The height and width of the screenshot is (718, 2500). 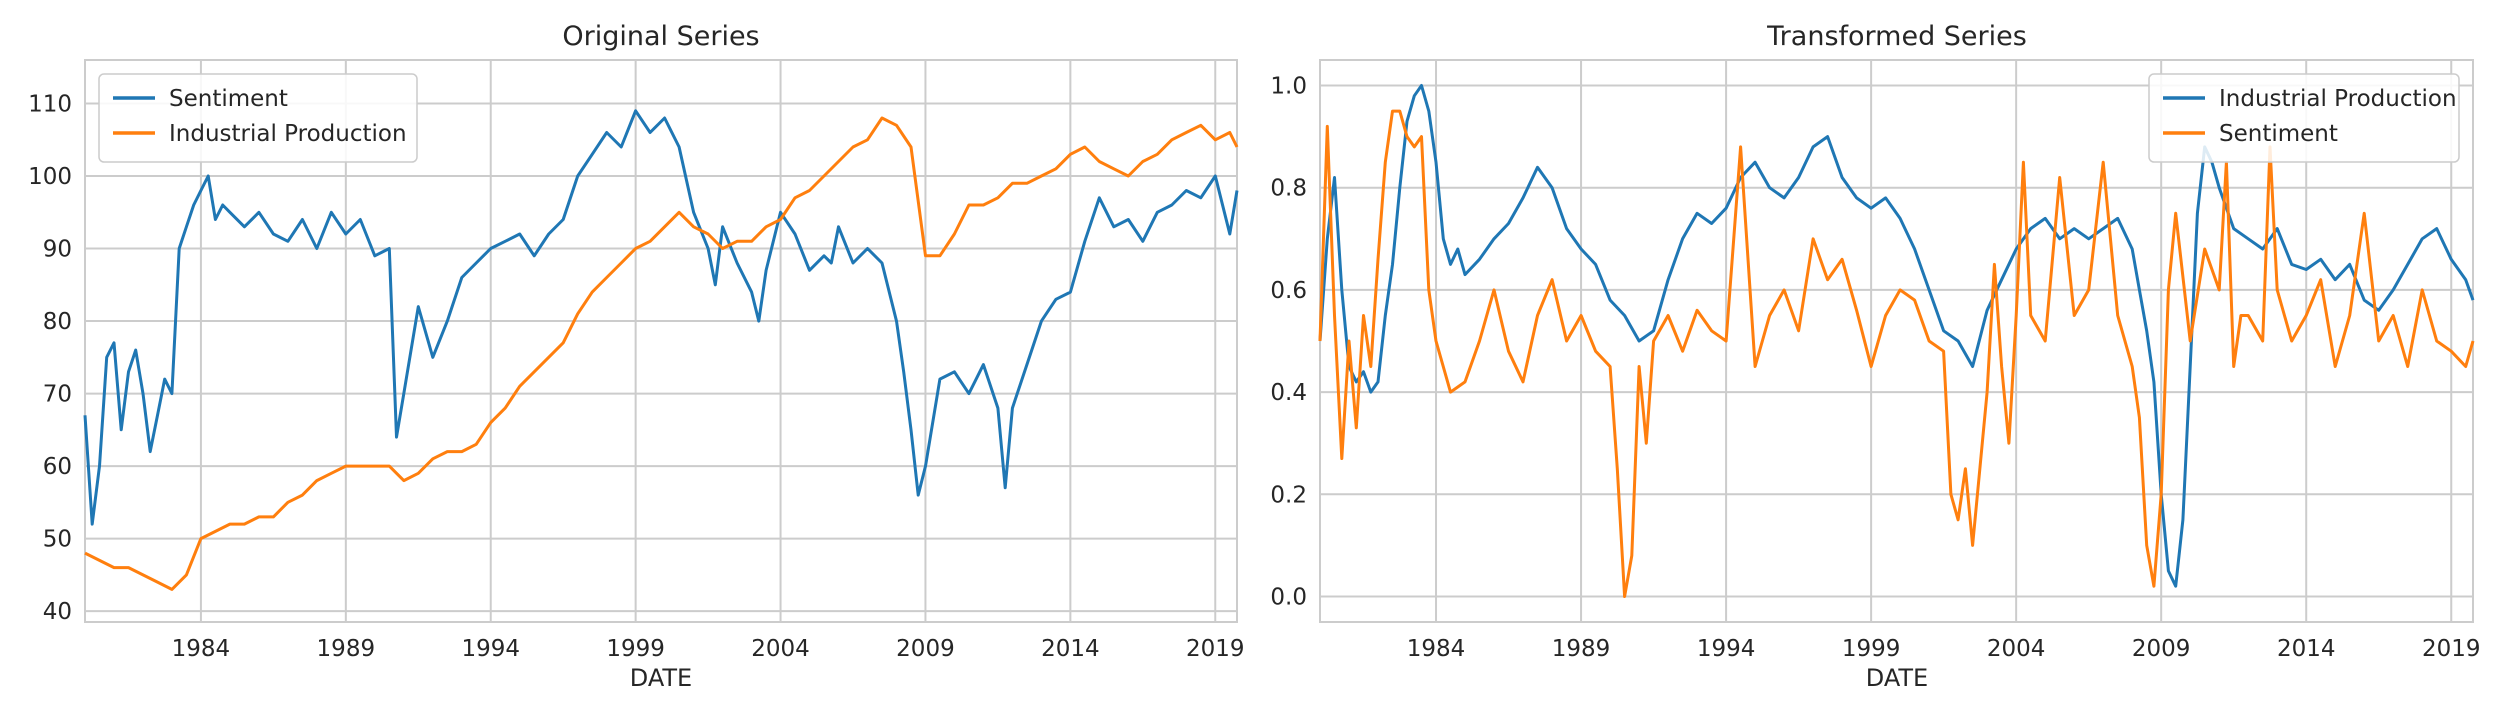 I want to click on y-tick-label: 0.6, so click(x=1288, y=291).